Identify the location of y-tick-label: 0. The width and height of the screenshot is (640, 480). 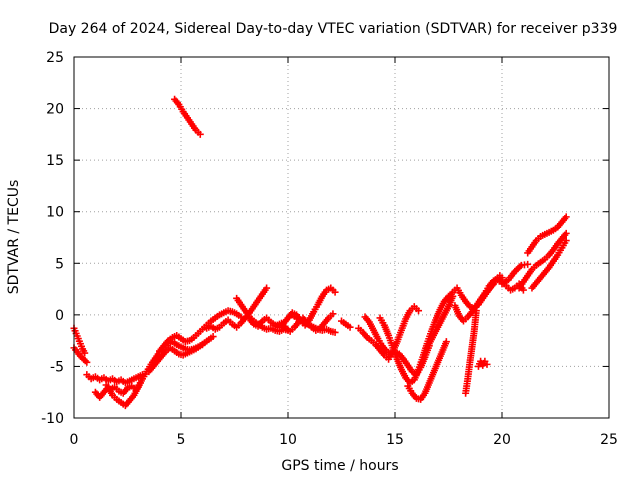
(59, 316).